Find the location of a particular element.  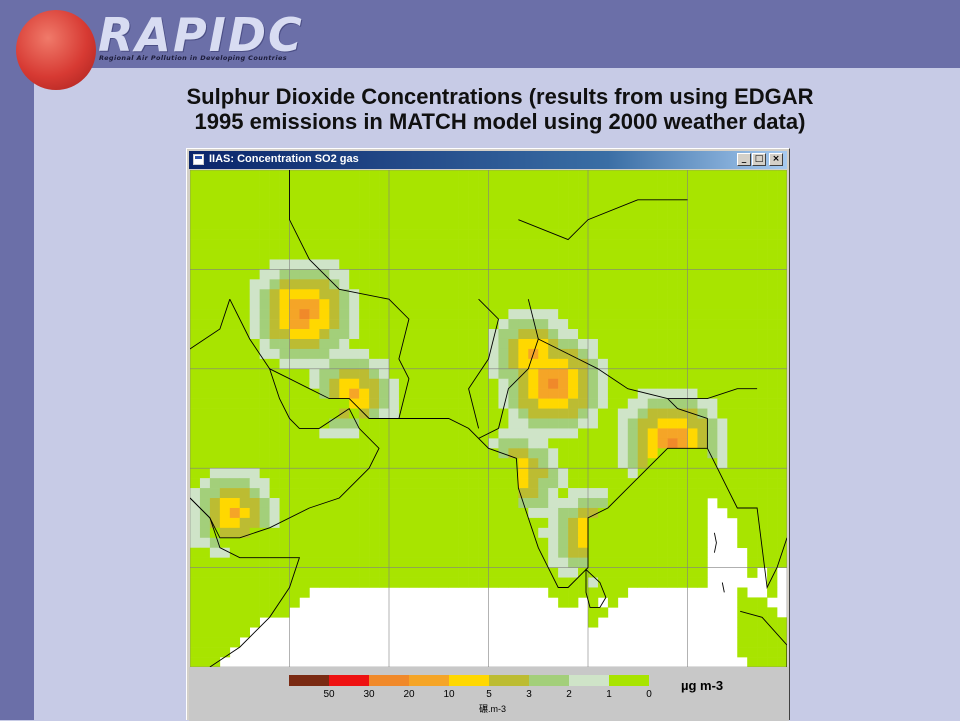

window-titlebar: IIAS: Concentration SO2 gas _ □ × is located at coordinates (488, 160).